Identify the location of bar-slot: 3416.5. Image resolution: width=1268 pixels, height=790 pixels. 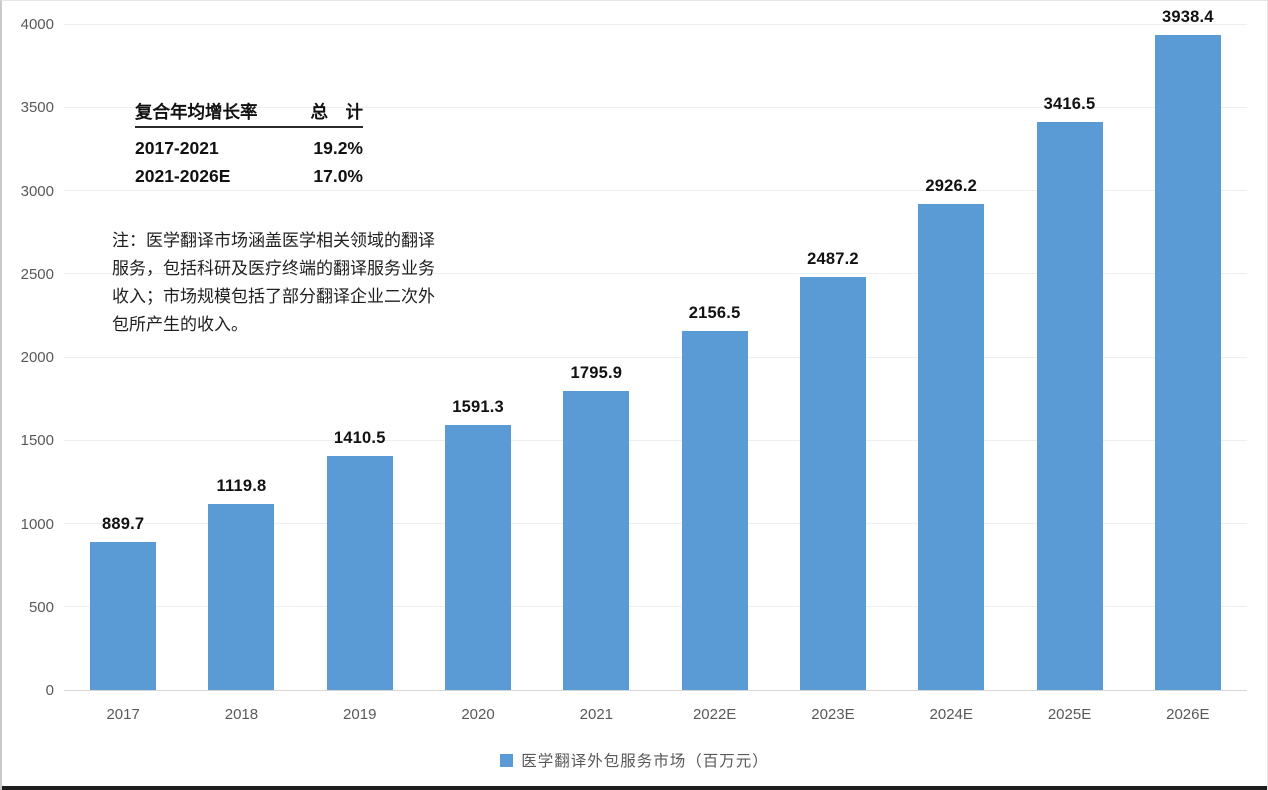
(1069, 357).